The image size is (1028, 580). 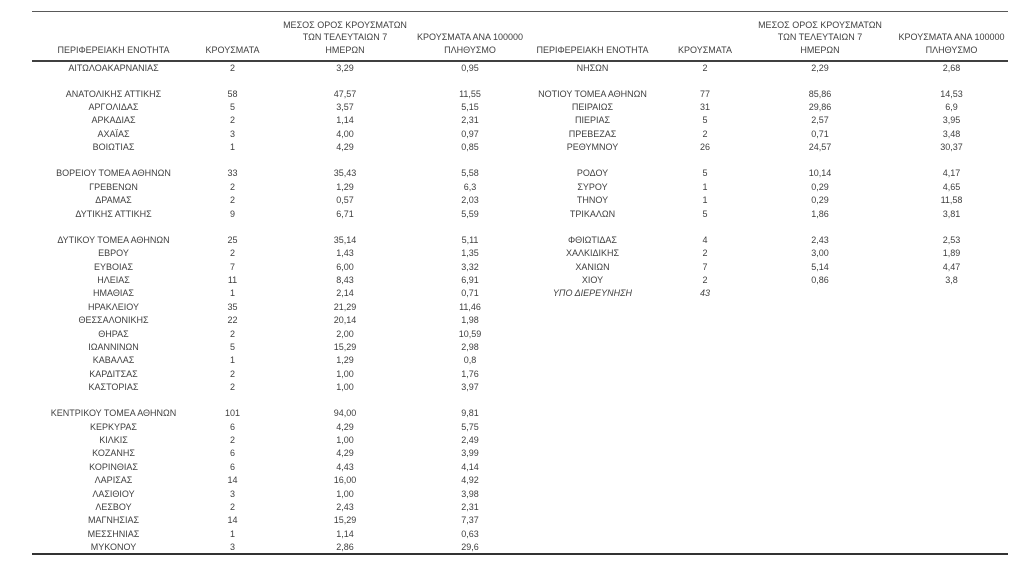 What do you see at coordinates (276, 320) in the screenshot?
I see `table-row: ΘΕΣΣΑΛΟΝΙΚΗΣ 22 20,14 1,98` at bounding box center [276, 320].